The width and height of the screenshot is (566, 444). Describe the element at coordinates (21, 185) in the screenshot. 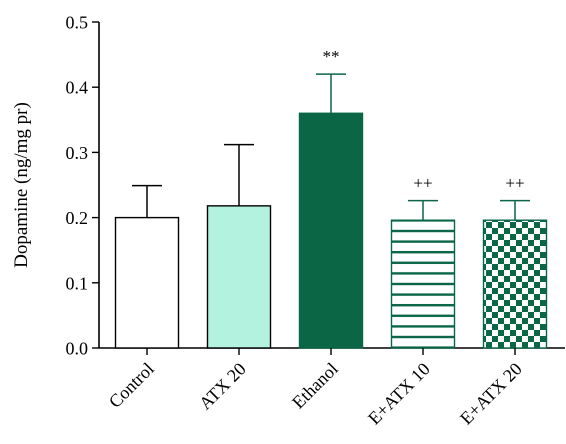

I see `y-axis-label: Dopamine (ng/mg pr)` at that location.